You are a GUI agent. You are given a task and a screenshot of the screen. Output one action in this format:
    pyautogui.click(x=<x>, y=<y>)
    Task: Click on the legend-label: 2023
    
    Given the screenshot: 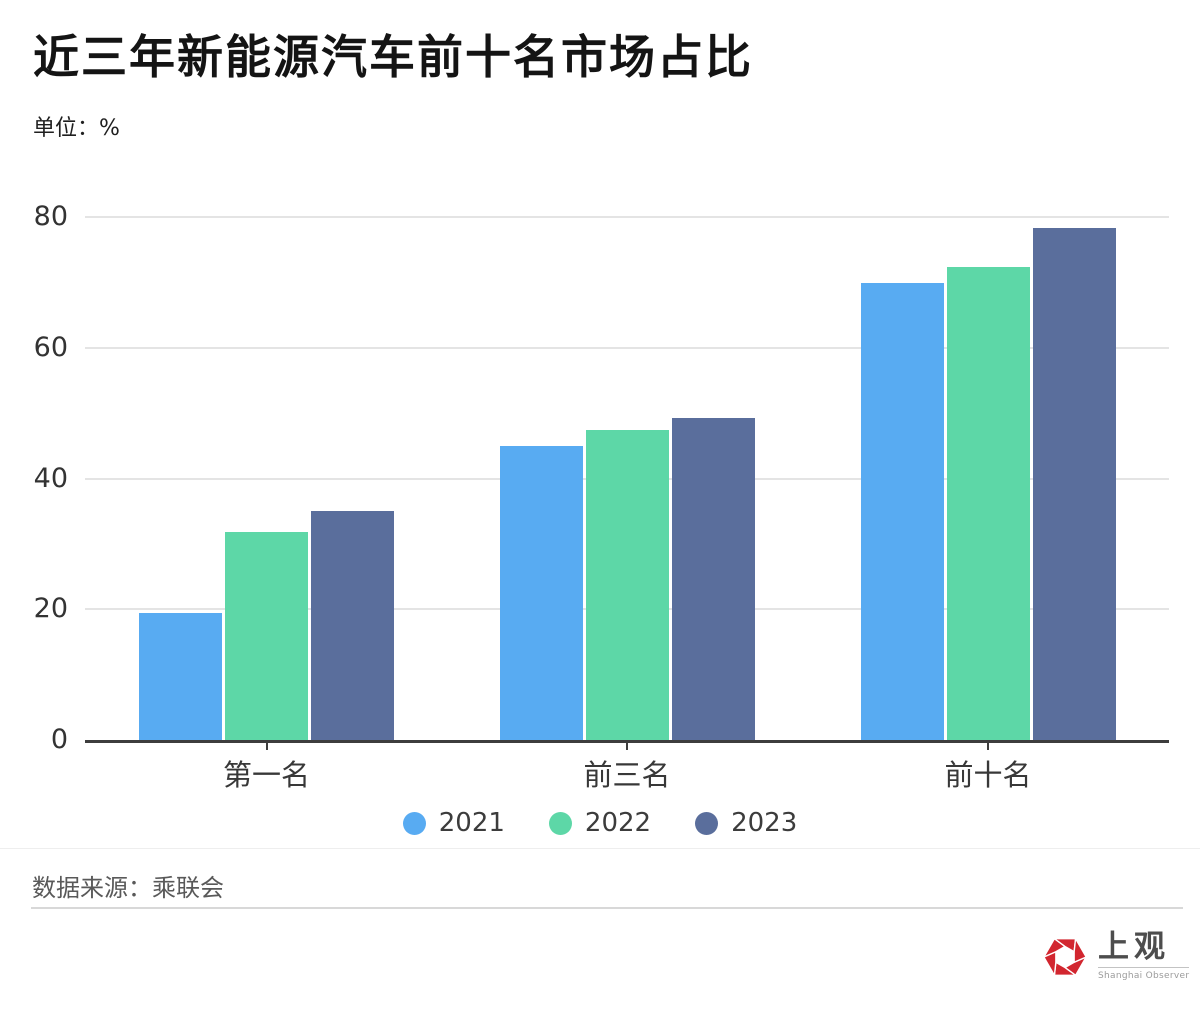 What is the action you would take?
    pyautogui.click(x=764, y=823)
    